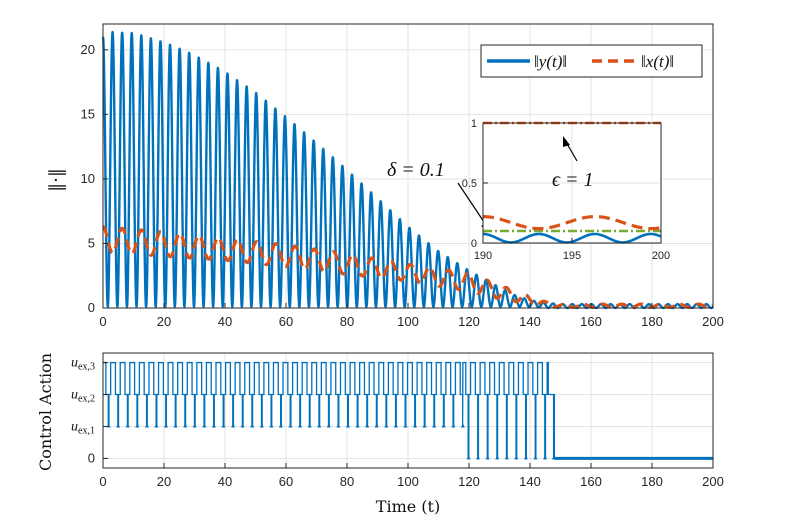  Describe the element at coordinates (45, 412) in the screenshot. I see `control-plot-ylabel: Control Action` at that location.